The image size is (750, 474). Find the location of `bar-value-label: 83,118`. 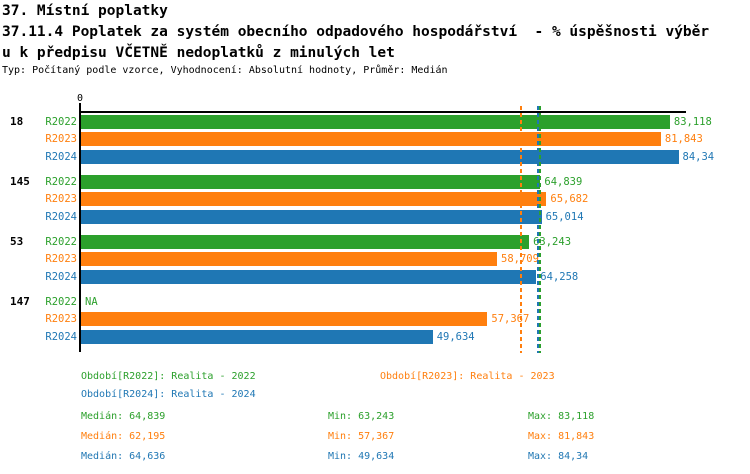

bar-value-label: 83,118 is located at coordinates (692, 122).